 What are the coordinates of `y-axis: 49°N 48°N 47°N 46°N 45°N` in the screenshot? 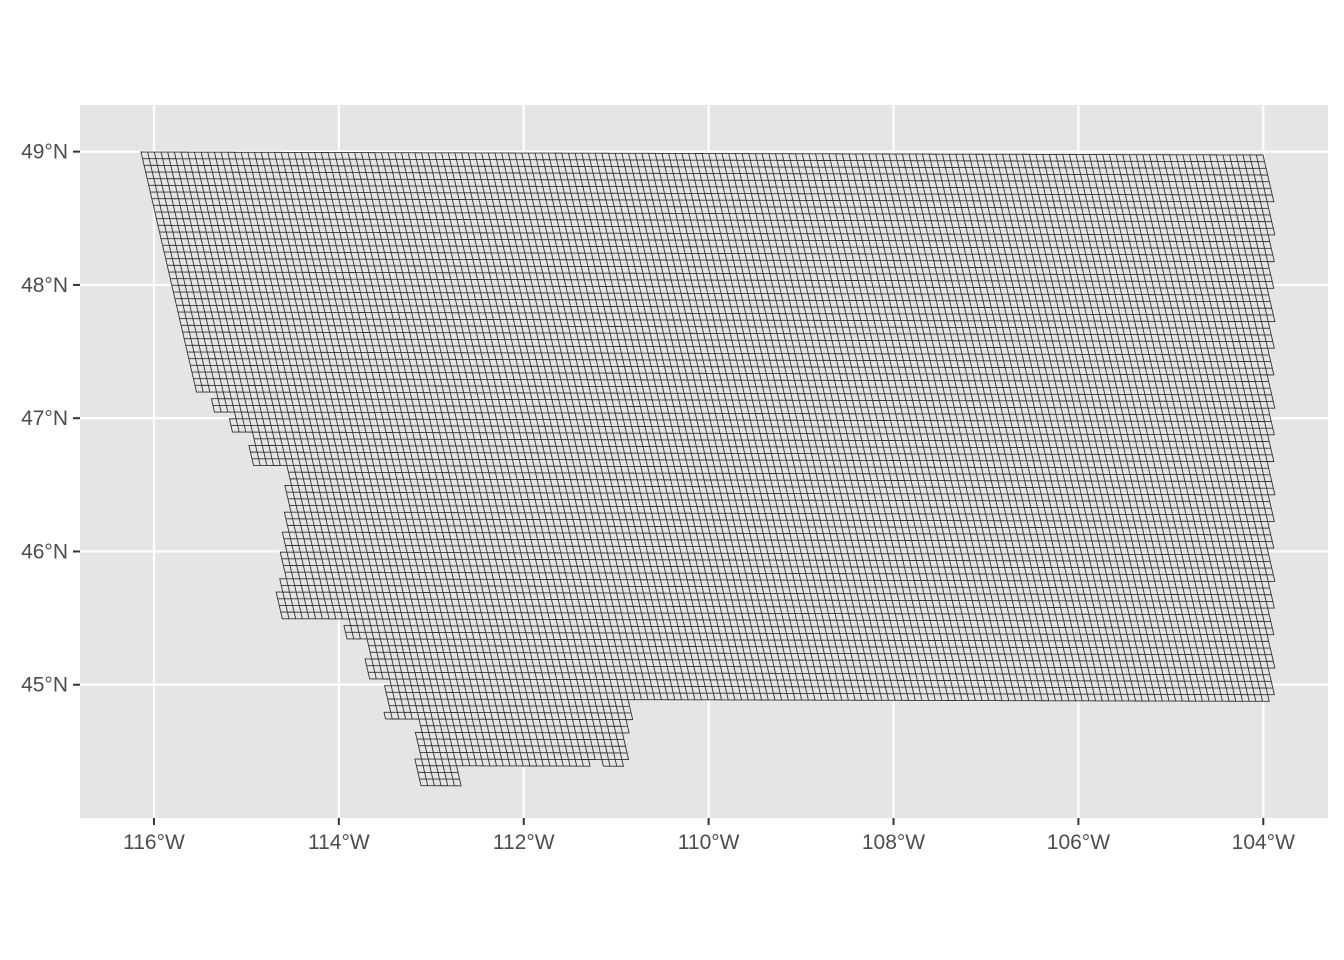 It's located at (50, 419).